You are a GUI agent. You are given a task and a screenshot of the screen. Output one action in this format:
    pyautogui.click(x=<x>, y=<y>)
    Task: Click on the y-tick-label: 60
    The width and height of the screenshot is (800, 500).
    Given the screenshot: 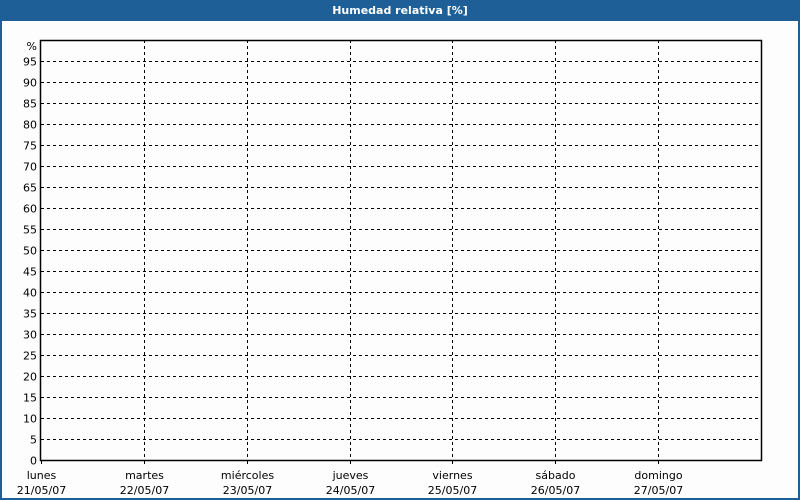 What is the action you would take?
    pyautogui.click(x=30, y=209)
    